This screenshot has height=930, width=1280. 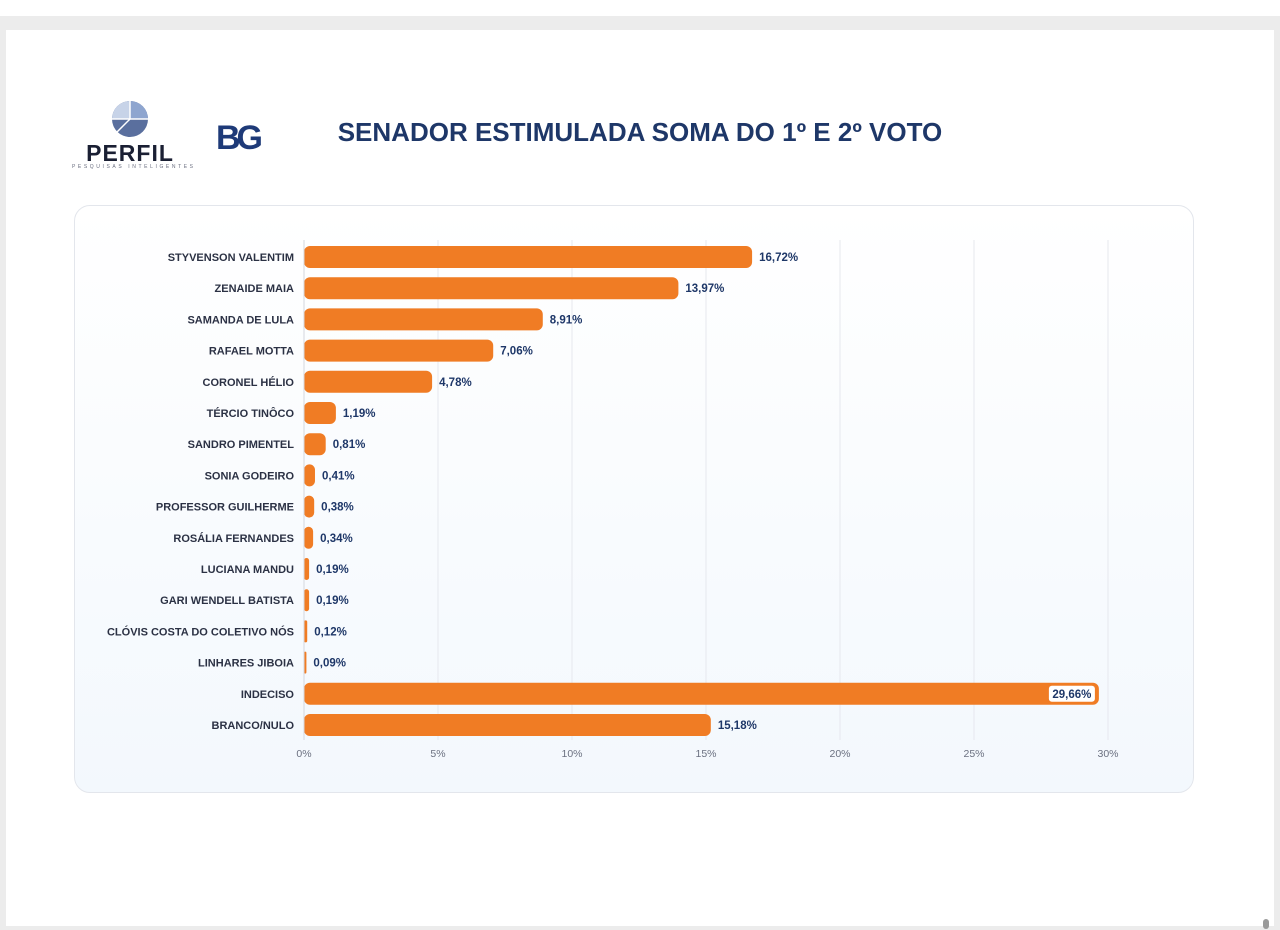 I want to click on x-tick-label: 10%, so click(x=571, y=754).